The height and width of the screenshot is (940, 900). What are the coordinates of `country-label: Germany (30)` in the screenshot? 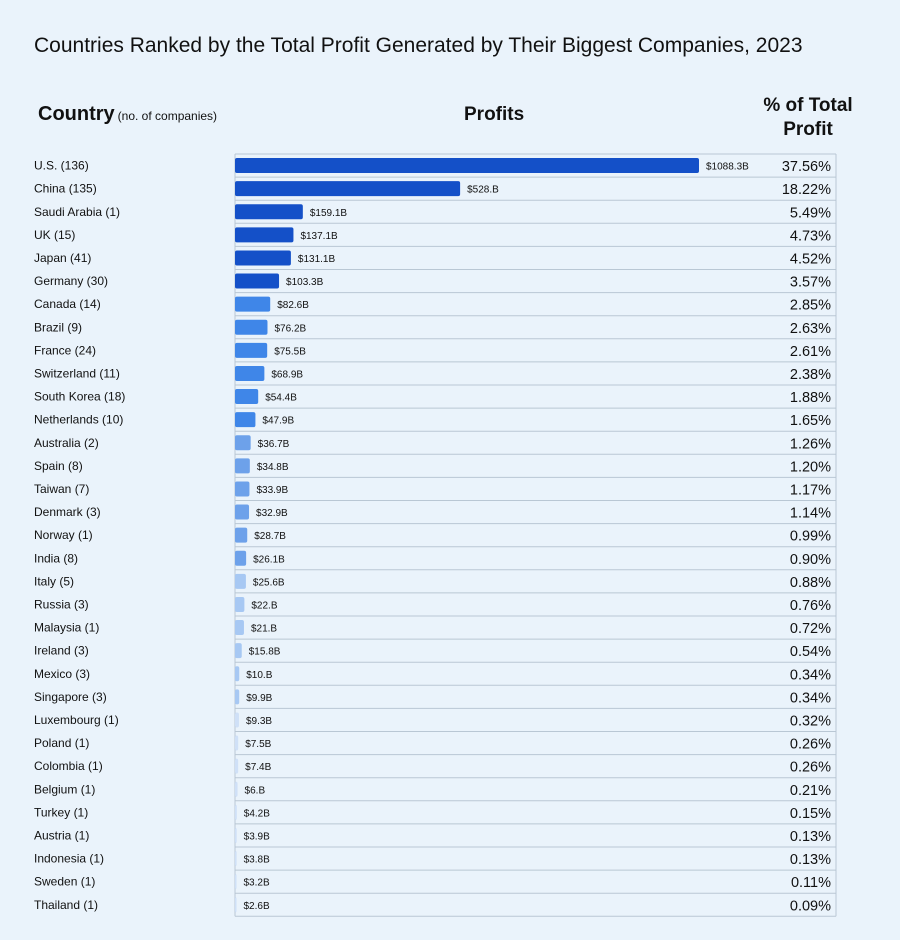 It's located at (71, 281).